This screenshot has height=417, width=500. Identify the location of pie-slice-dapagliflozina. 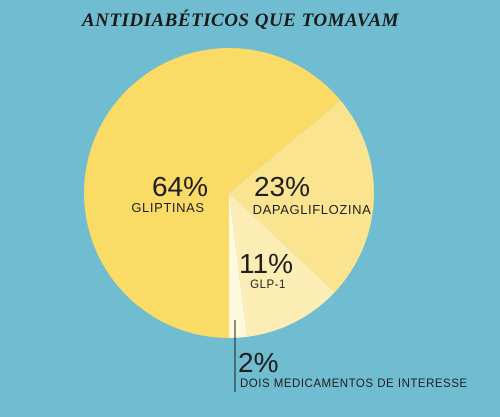
(301, 196).